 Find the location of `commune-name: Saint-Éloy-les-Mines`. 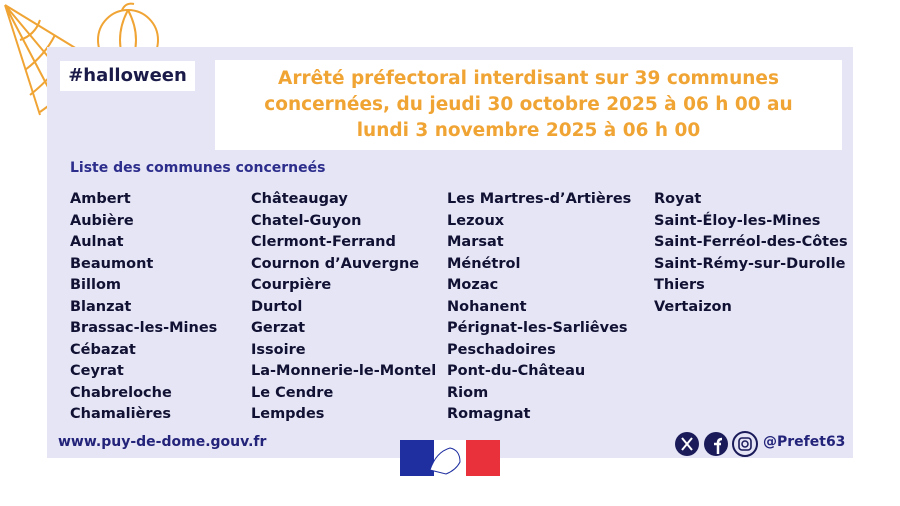

commune-name: Saint-Éloy-les-Mines is located at coordinates (737, 220).